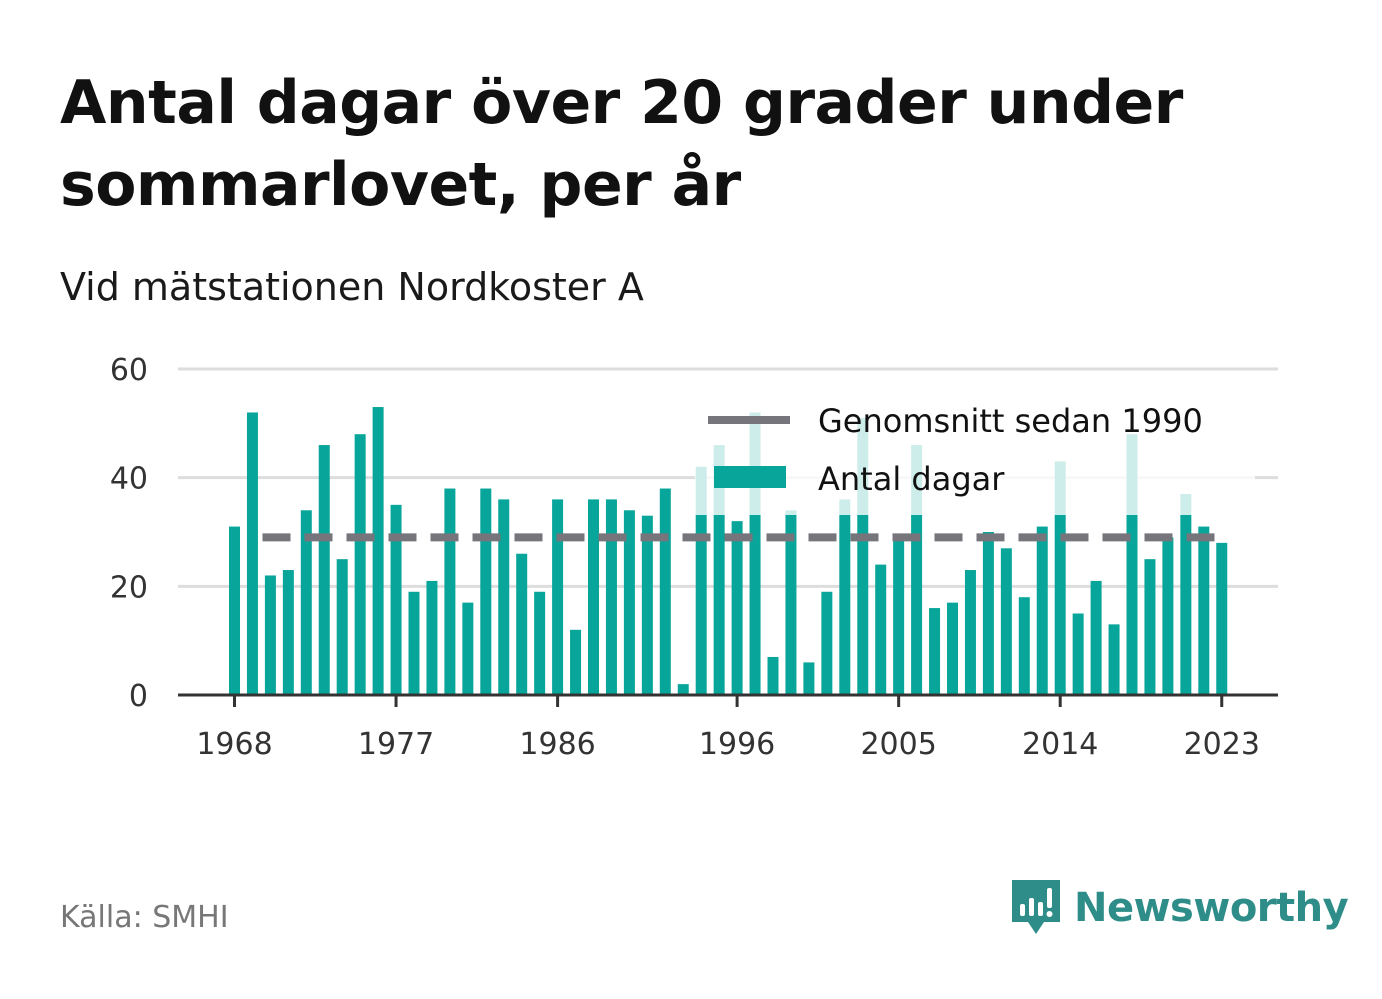 The height and width of the screenshot is (999, 1382). Describe the element at coordinates (504, 597) in the screenshot. I see `bar-1983` at that location.